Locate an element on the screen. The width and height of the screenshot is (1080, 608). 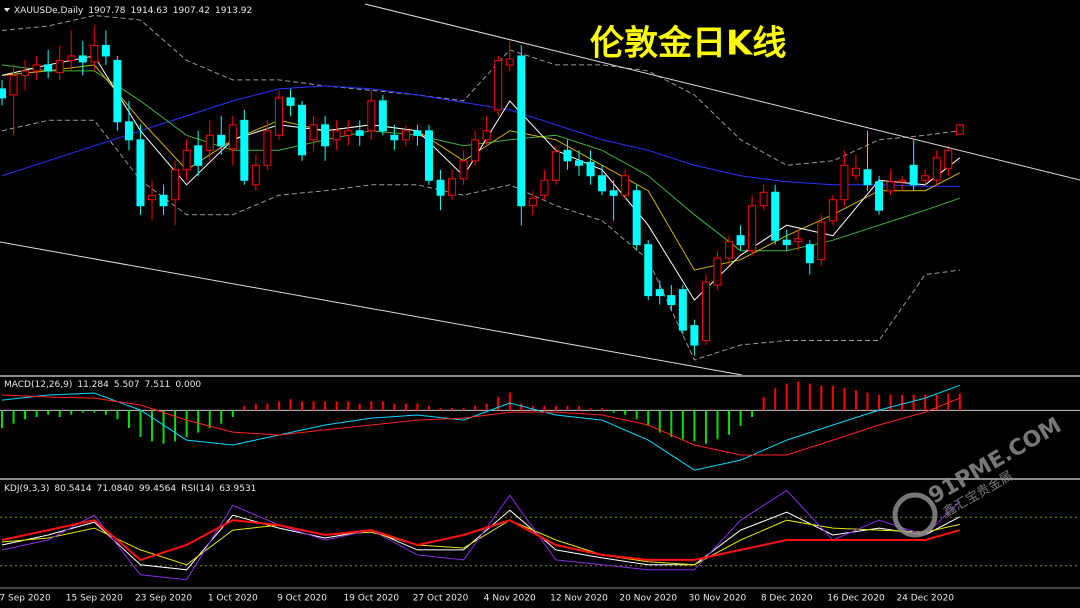
x-tick-label: 27 Oct 2020 is located at coordinates (441, 599).